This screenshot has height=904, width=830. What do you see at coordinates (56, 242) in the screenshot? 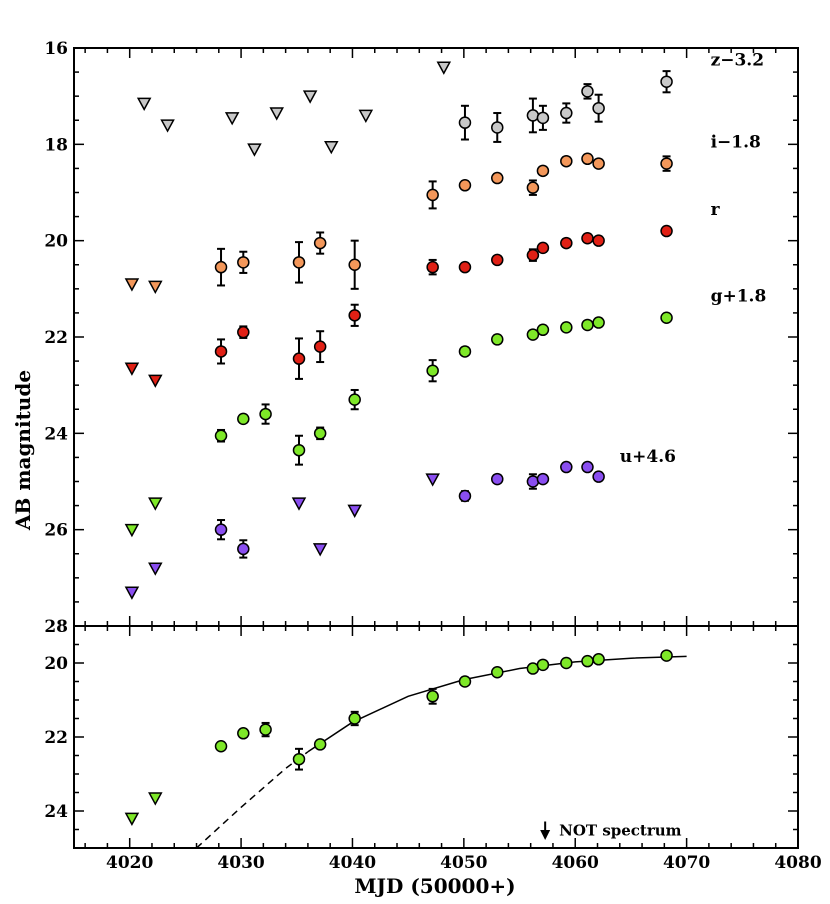
I see `y-tick-label: 20` at bounding box center [56, 242].